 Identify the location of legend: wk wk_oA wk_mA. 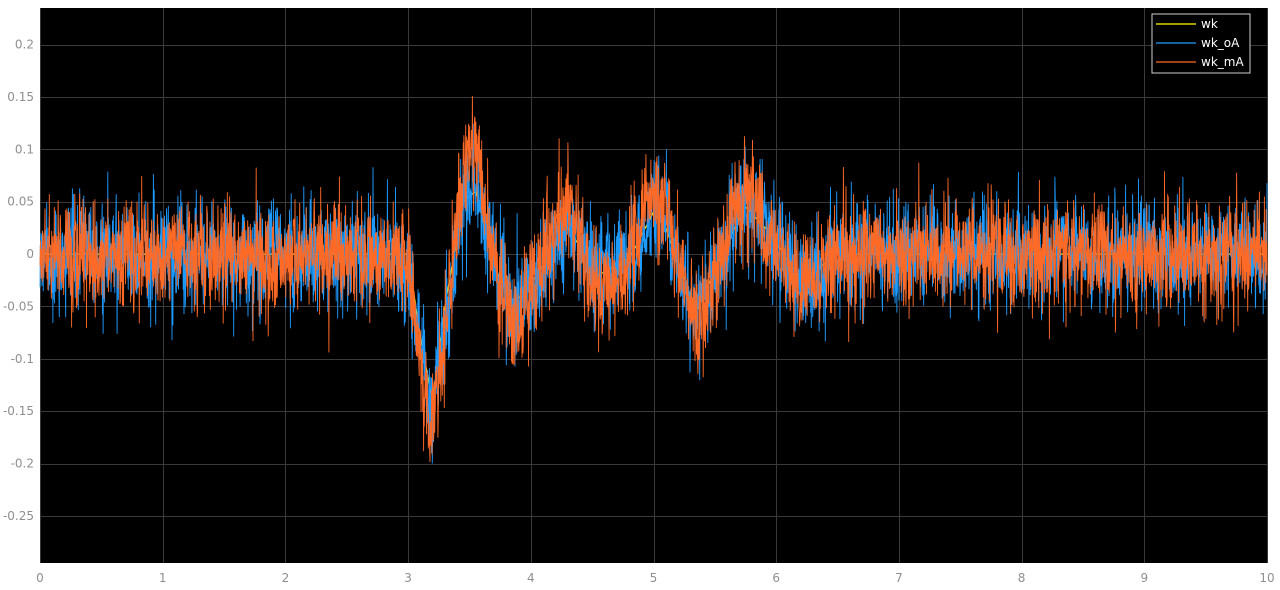
(1201, 43).